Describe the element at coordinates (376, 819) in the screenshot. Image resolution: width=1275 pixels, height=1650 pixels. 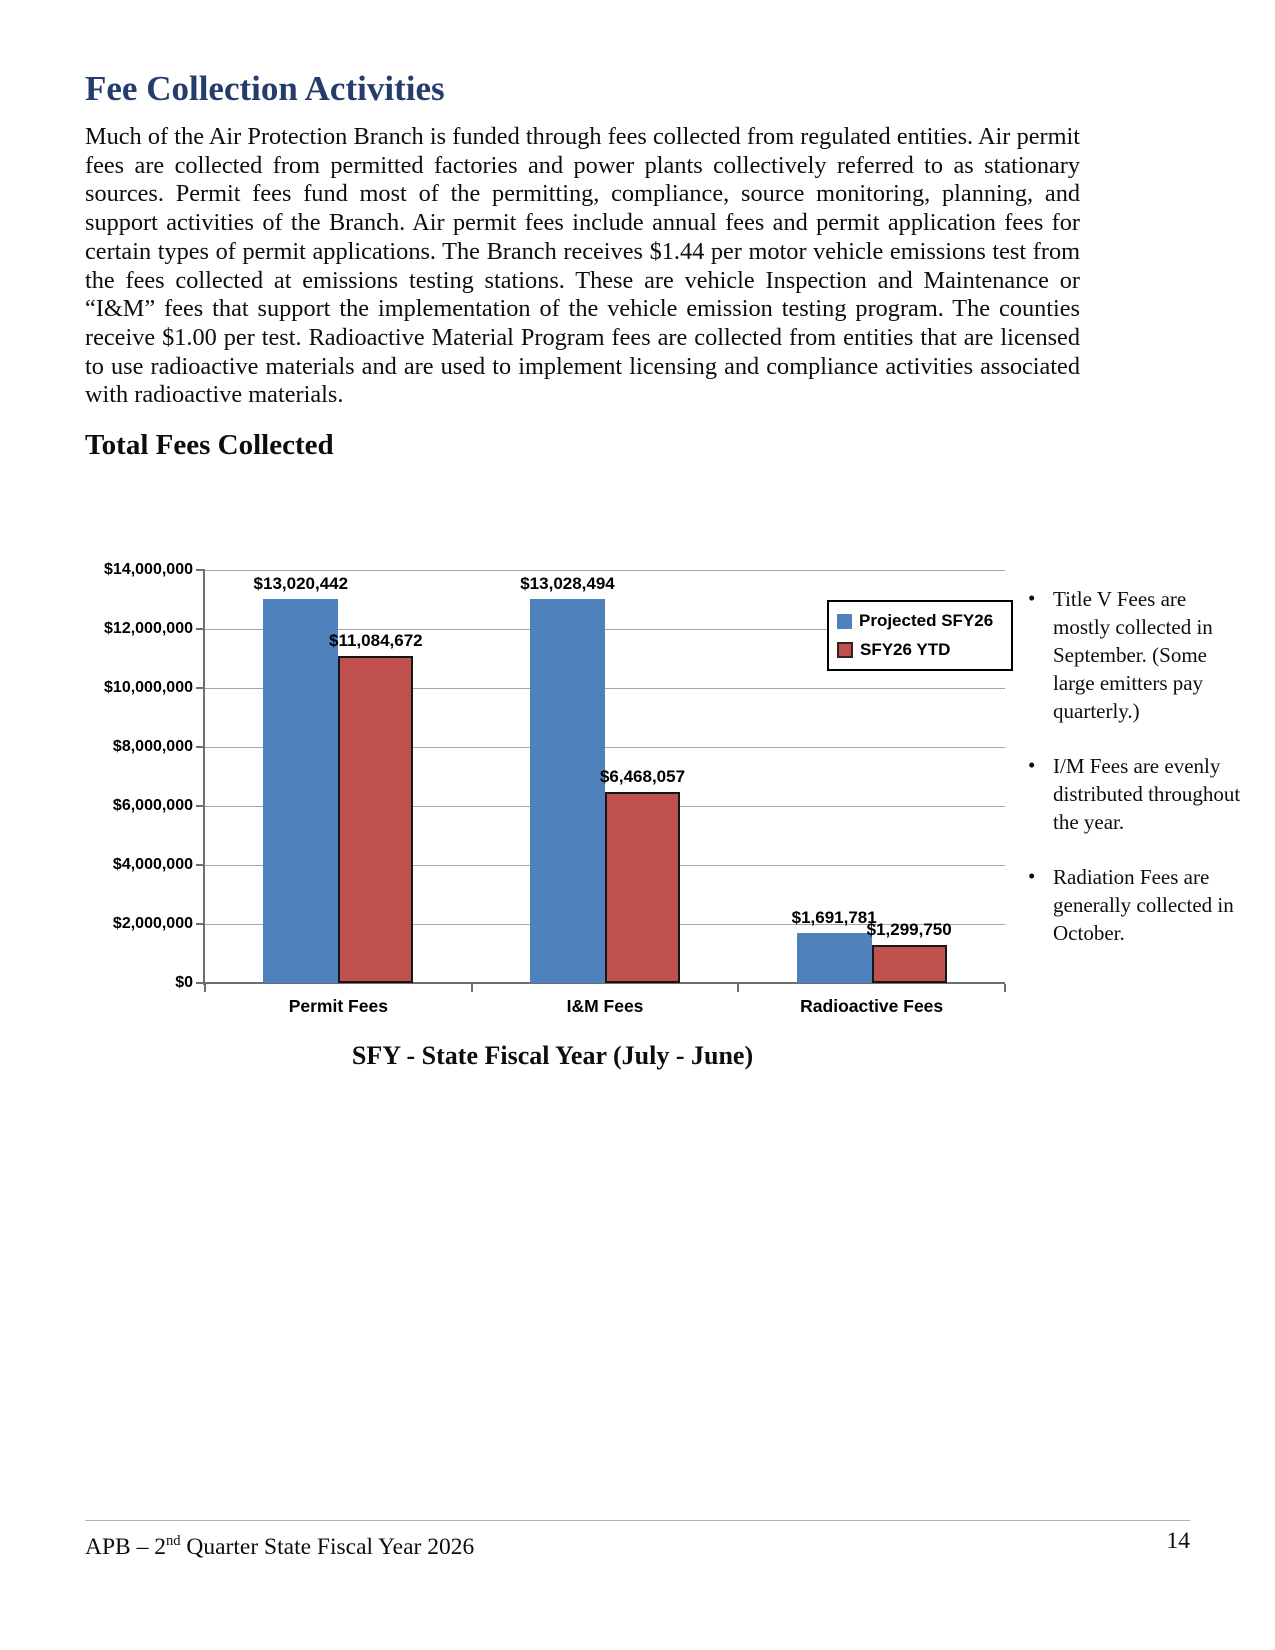
I see `bar-sfy26-ytd-permit-fees` at that location.